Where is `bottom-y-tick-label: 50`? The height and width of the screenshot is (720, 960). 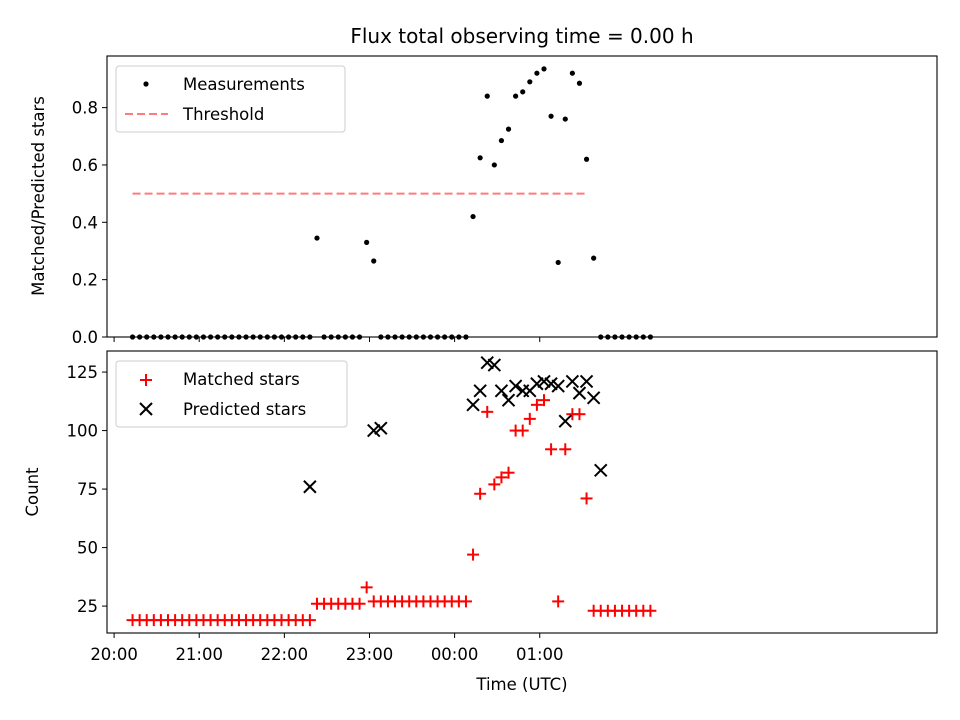 bottom-y-tick-label: 50 is located at coordinates (87, 548).